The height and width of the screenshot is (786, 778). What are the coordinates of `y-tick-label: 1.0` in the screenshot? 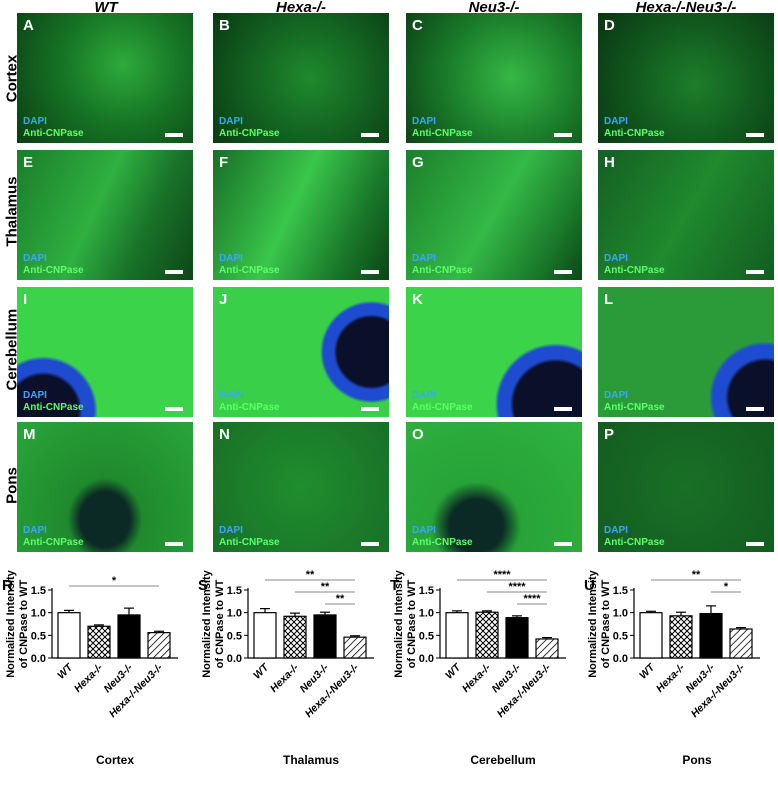 It's located at (426, 614).